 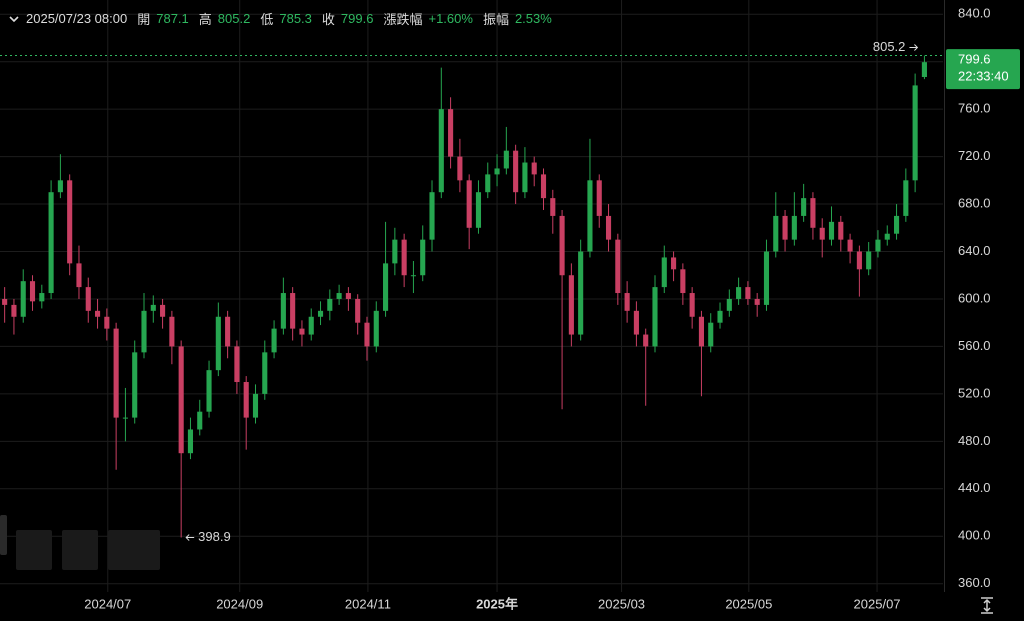 I want to click on min-arrow, so click(x=190, y=537).